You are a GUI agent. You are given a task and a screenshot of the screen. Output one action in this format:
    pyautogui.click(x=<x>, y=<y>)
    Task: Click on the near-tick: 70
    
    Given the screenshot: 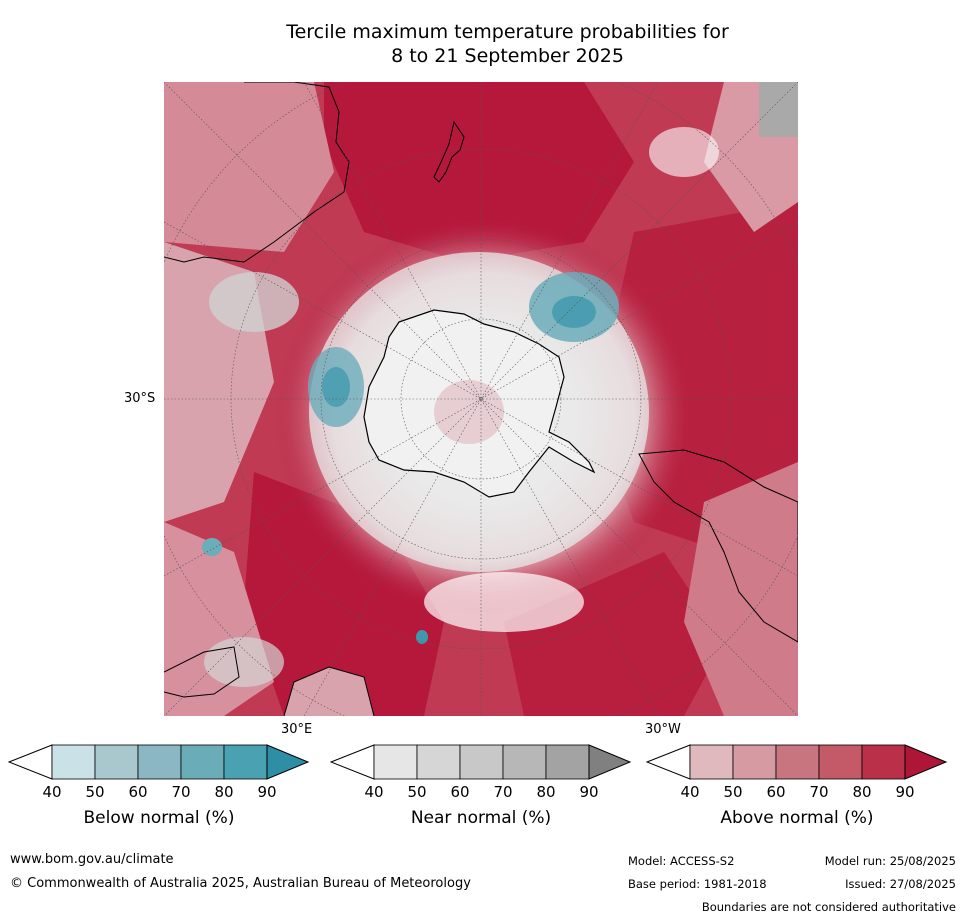 What is the action you would take?
    pyautogui.click(x=503, y=792)
    